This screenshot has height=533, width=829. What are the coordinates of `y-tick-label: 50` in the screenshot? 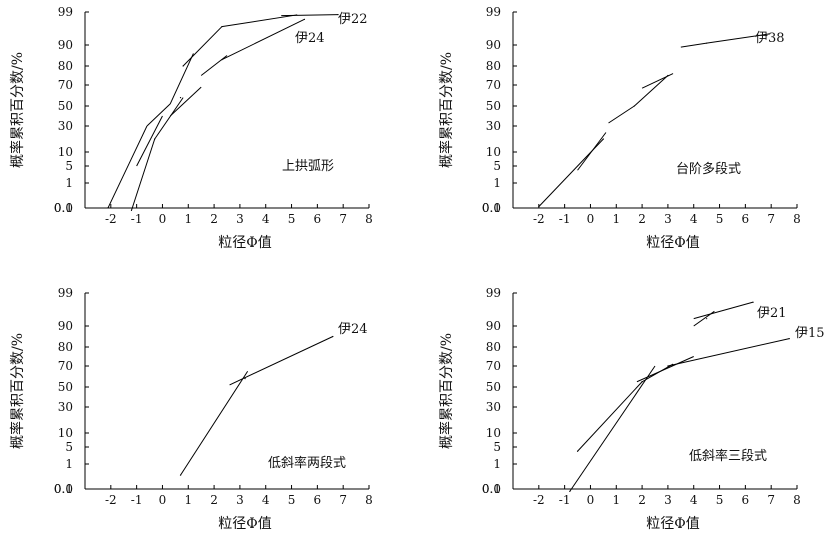 It's located at (65, 106).